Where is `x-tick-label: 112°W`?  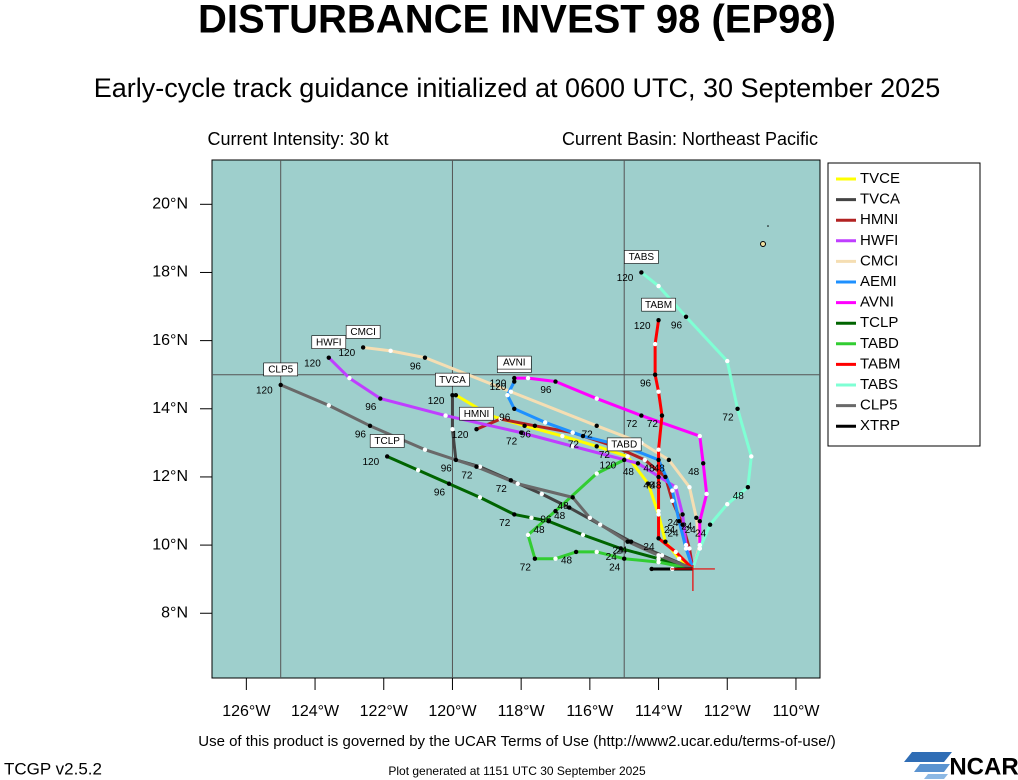
x-tick-label: 112°W is located at coordinates (728, 711).